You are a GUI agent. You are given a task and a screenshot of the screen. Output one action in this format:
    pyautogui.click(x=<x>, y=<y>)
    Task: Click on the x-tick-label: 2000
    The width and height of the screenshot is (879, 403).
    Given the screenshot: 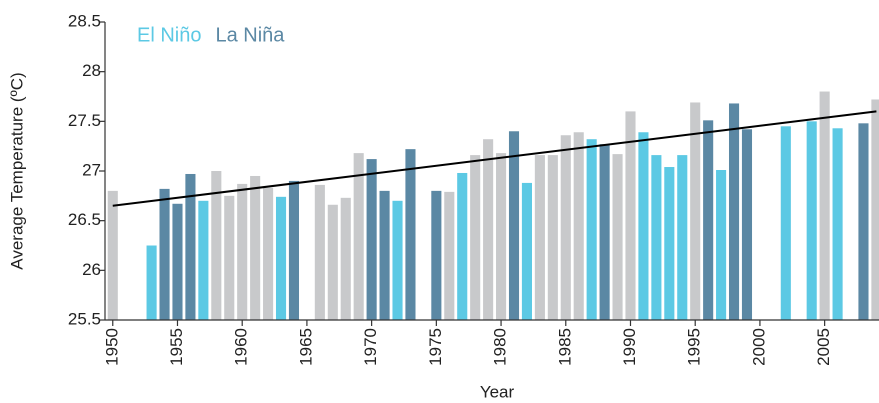 What is the action you would take?
    pyautogui.click(x=758, y=347)
    